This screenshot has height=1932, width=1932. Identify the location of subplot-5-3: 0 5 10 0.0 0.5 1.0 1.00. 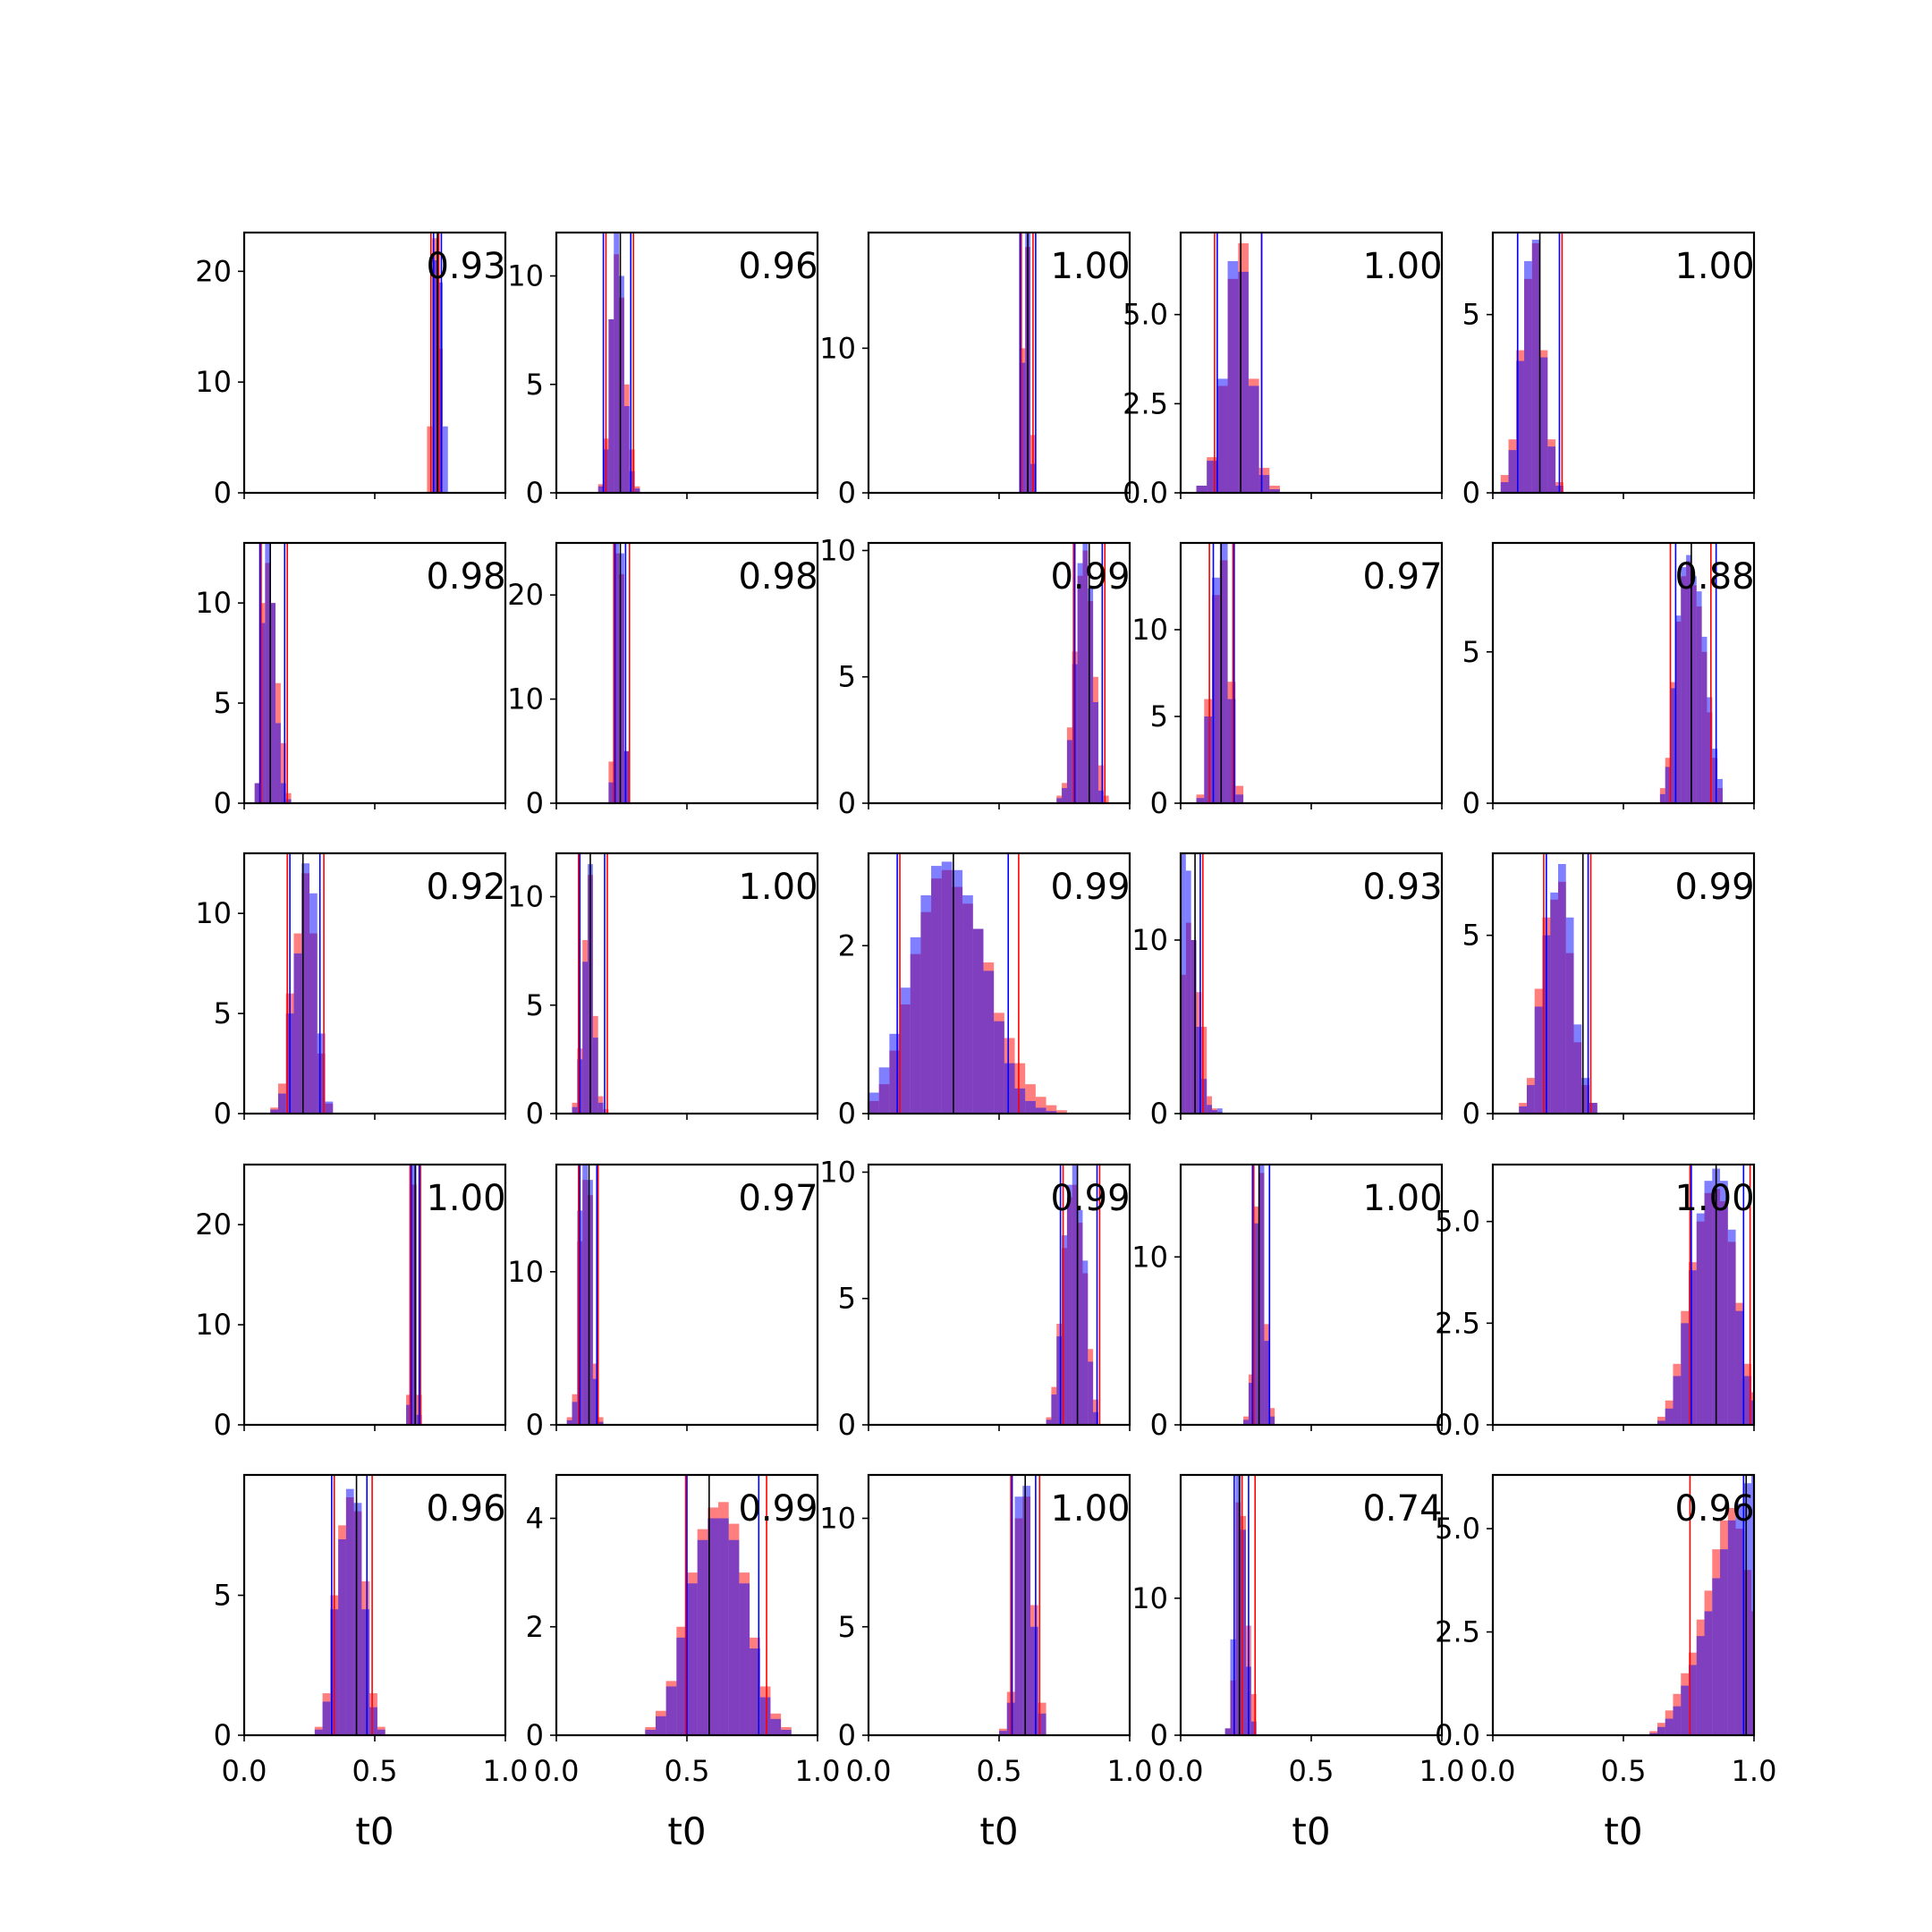
(985, 1630).